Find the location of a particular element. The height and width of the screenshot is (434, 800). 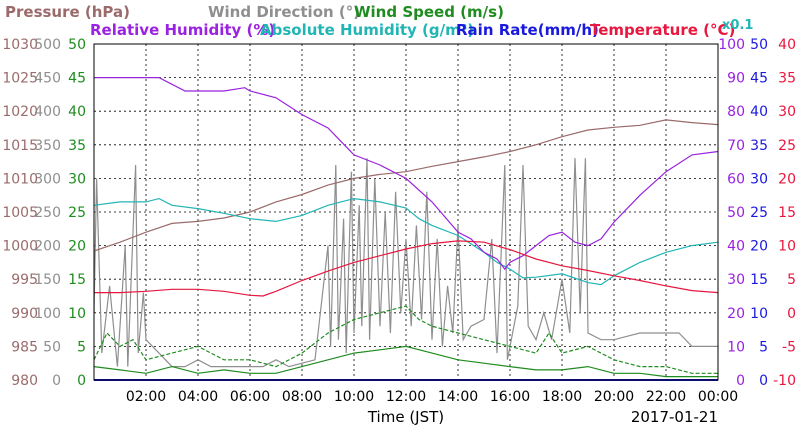

axis-tick-rain-rate: 35 is located at coordinates (759, 146).